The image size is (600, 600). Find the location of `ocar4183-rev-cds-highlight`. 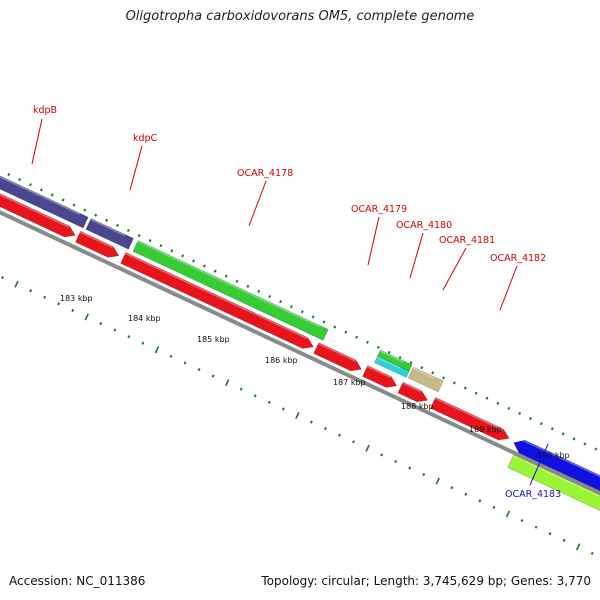

ocar4183-rev-cds-highlight is located at coordinates (557, 459).